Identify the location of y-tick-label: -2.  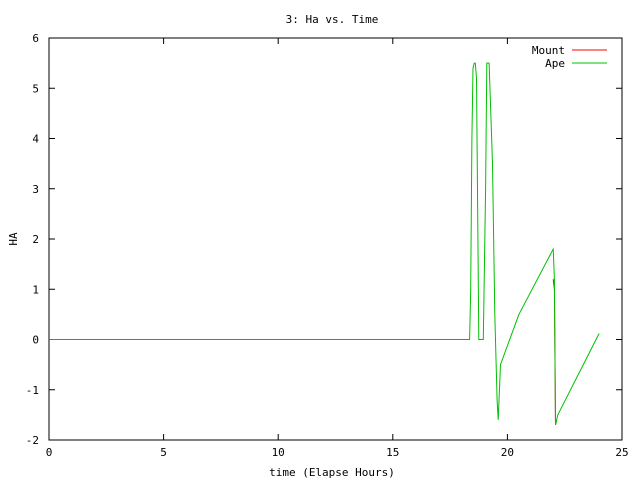
(32, 440).